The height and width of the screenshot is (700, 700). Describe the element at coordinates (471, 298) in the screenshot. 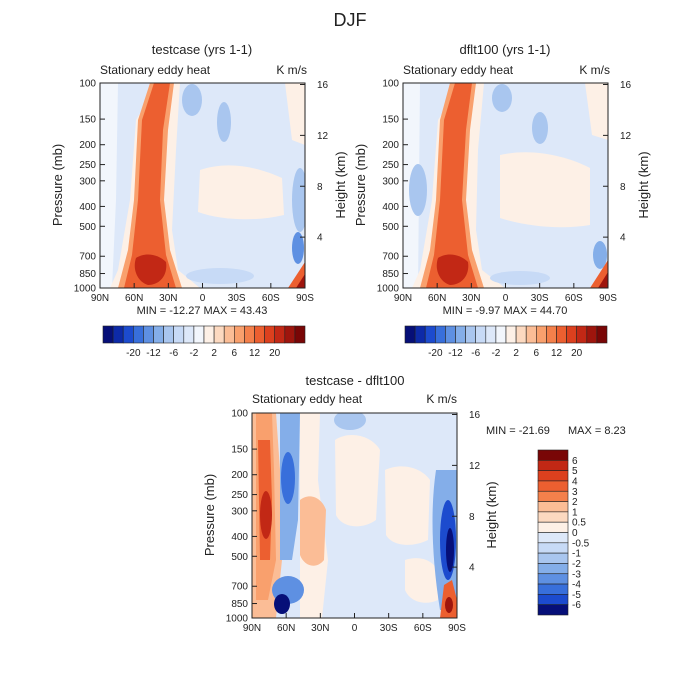

I see `x-tick-label: 30N` at that location.